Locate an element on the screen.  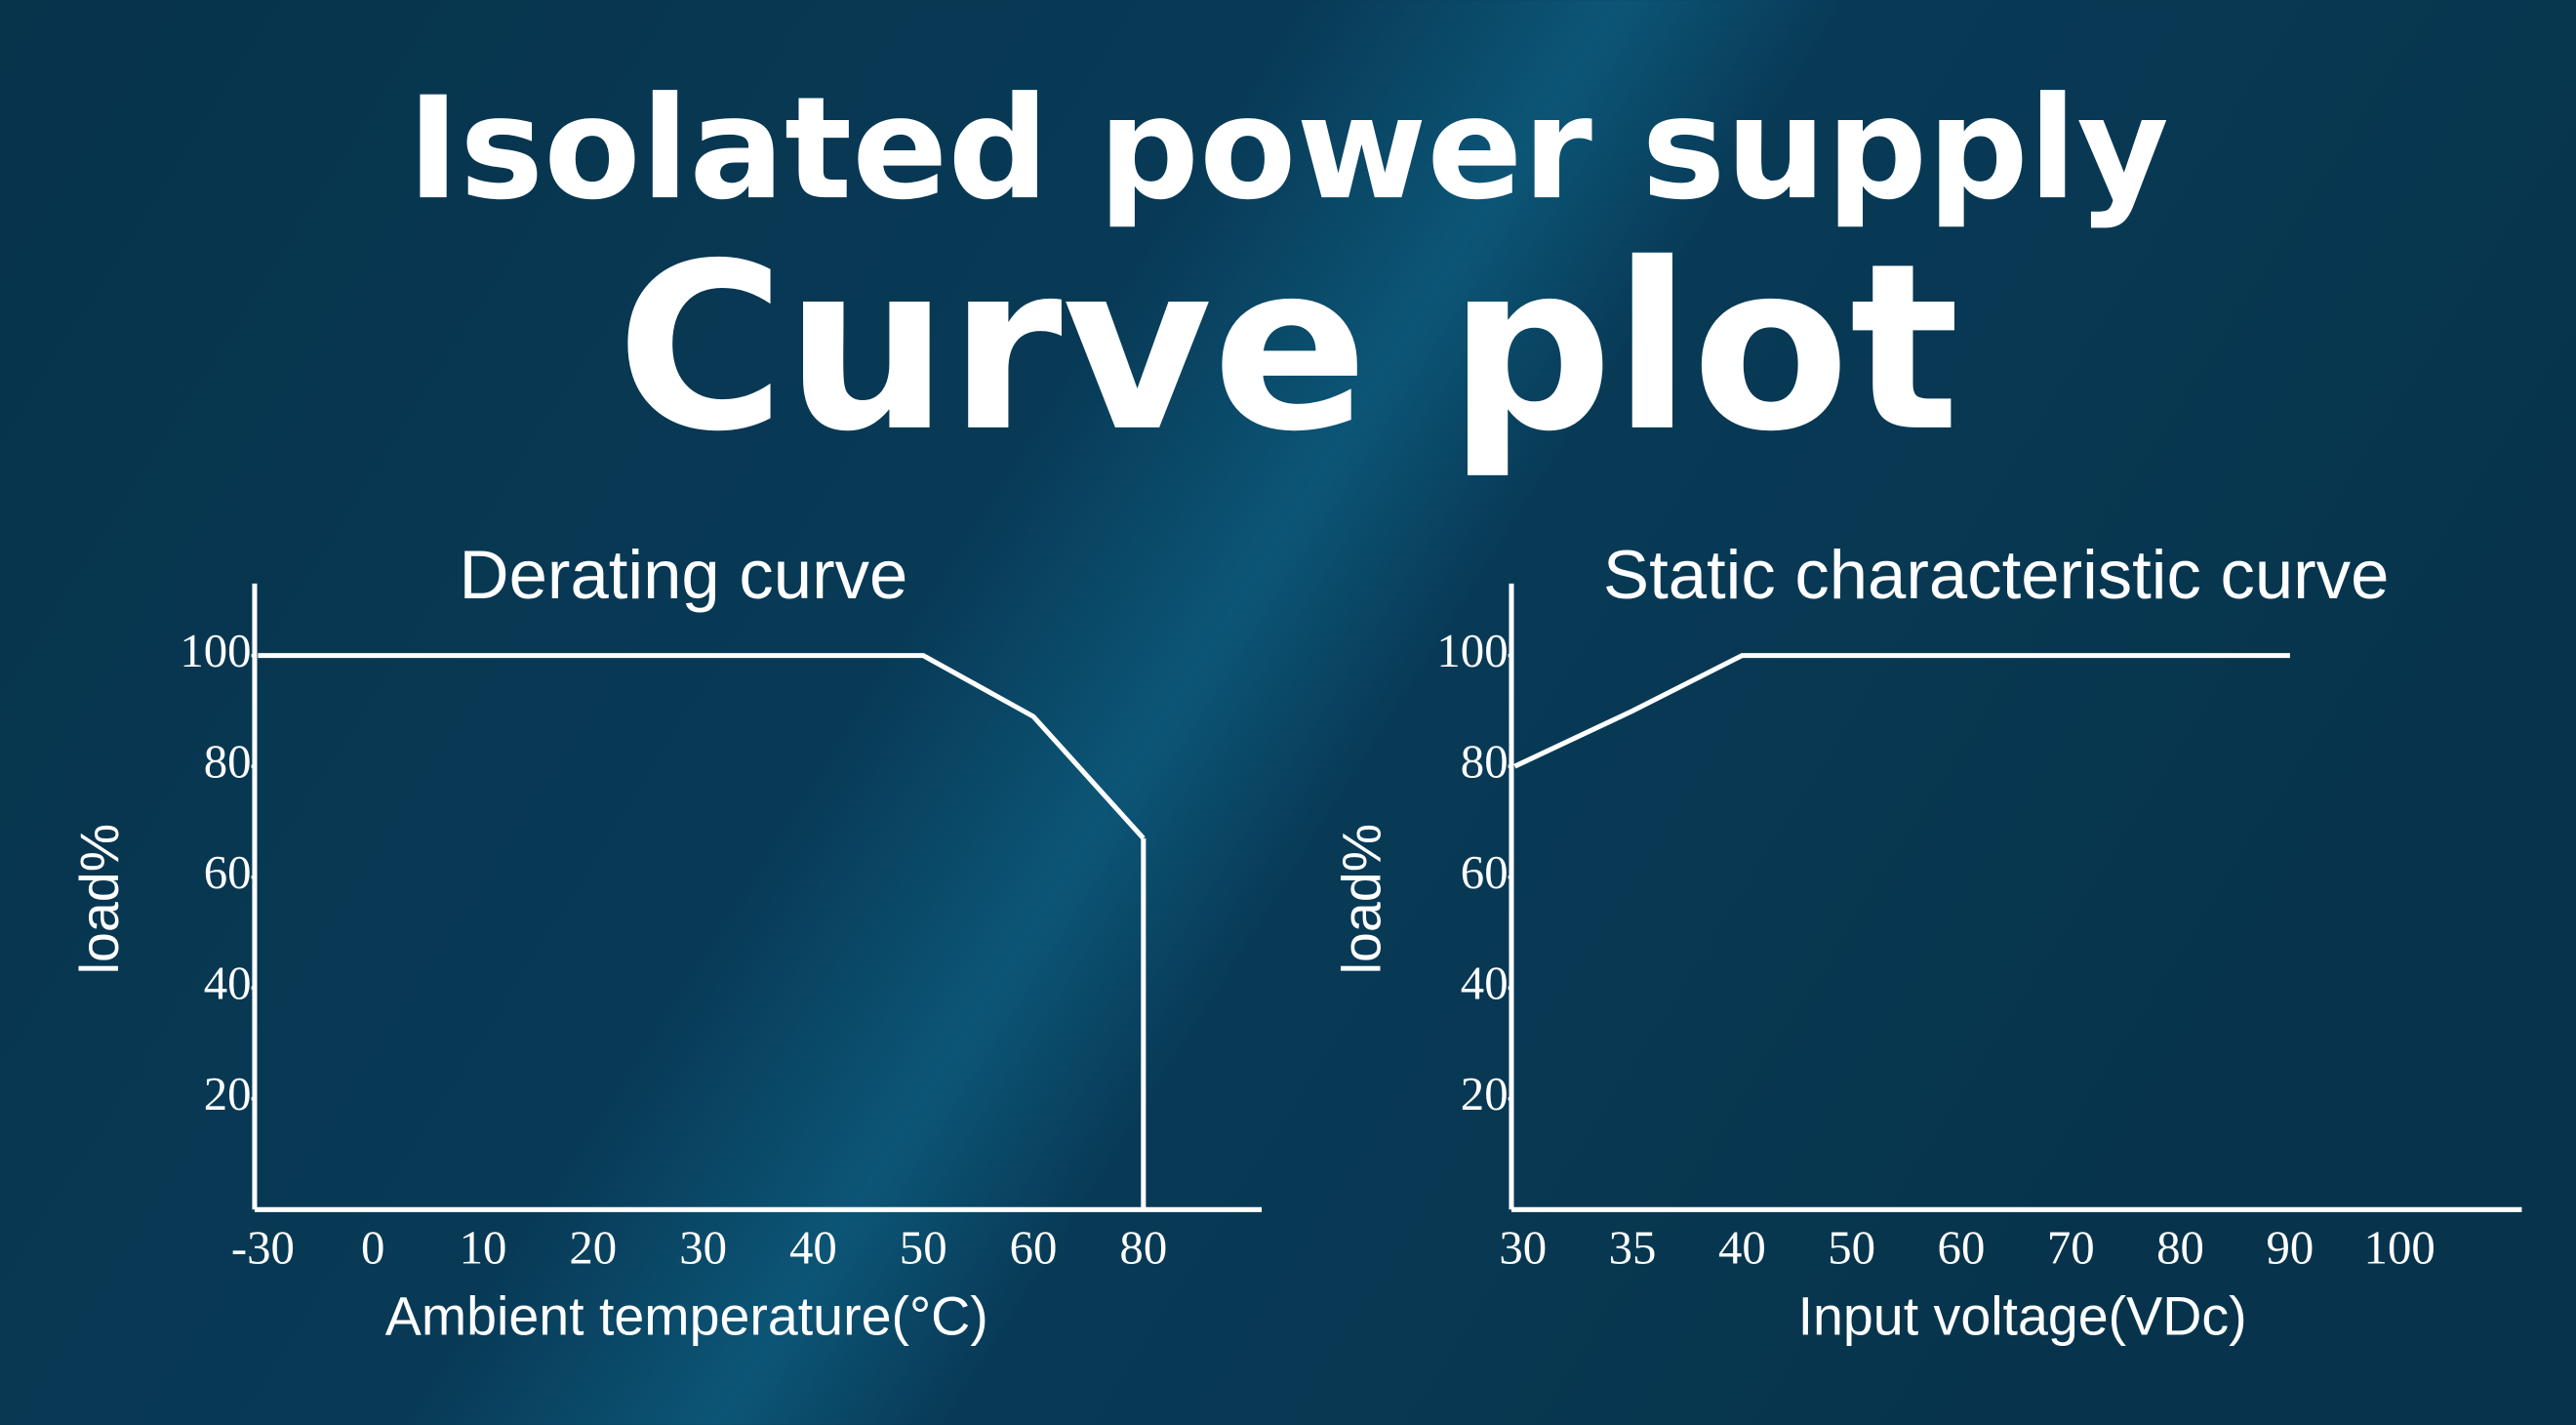
x-axis-label: Ambient temperature(°C) is located at coordinates (686, 1315).